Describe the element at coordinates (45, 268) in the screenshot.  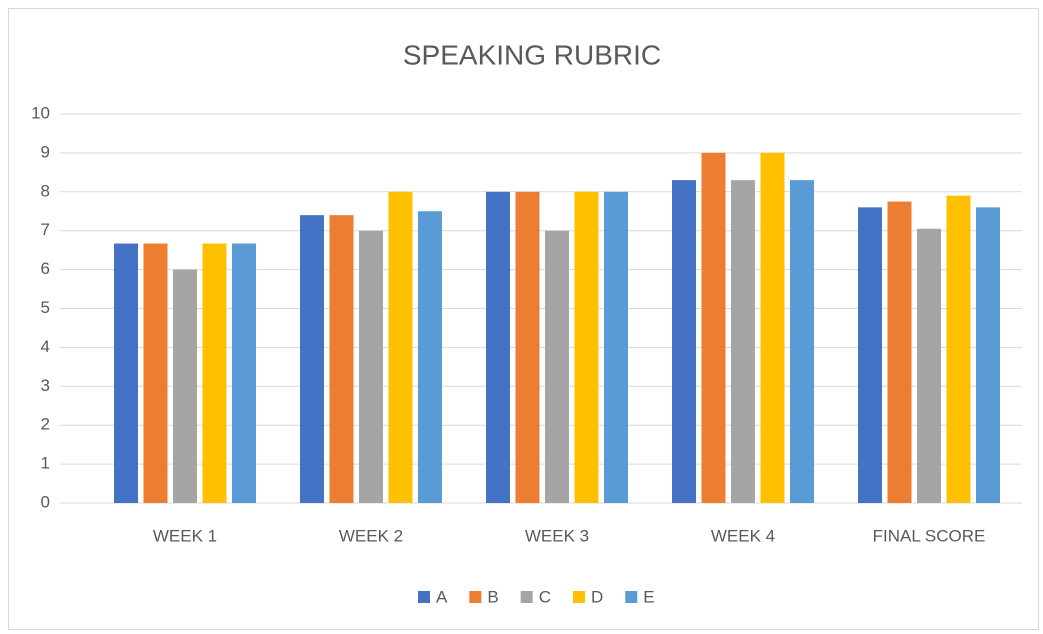
I see `y-tick-label: 6` at that location.